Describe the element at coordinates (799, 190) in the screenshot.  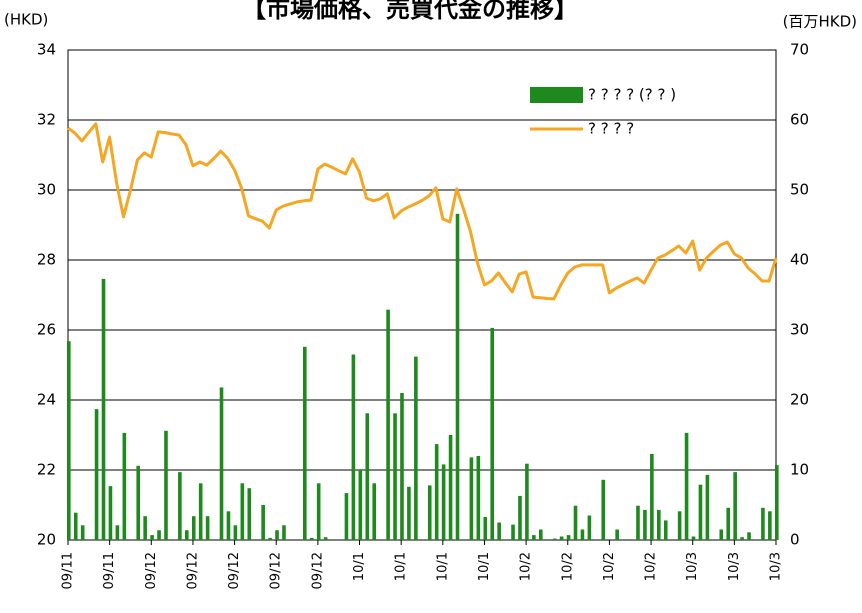
I see `y2-tick-label: 50` at that location.